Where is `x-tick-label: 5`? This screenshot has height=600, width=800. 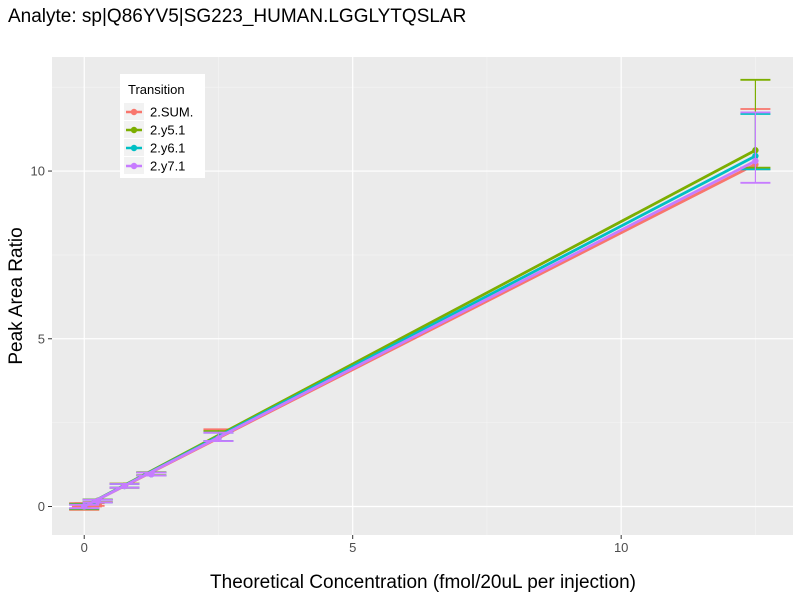 x-tick-label: 5 is located at coordinates (352, 547).